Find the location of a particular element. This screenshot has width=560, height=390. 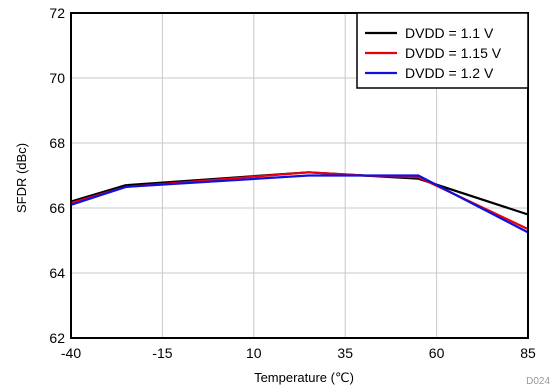

x-tick-label: -15 is located at coordinates (162, 353).